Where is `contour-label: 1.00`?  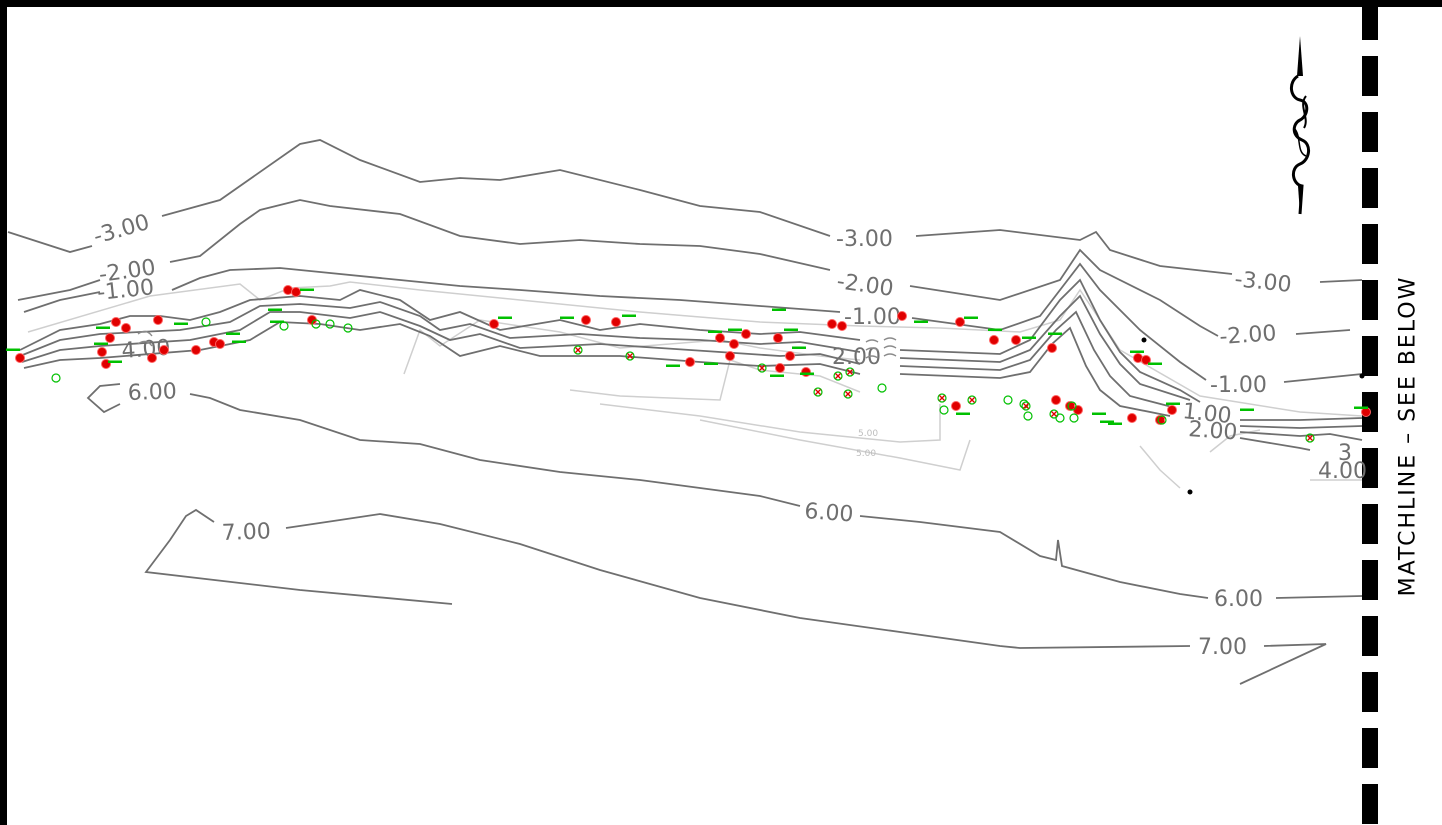
contour-label: 1.00 is located at coordinates (1206, 414).